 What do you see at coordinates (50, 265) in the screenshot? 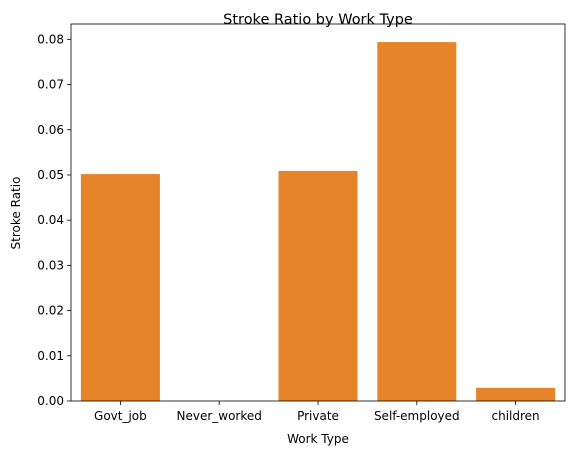
I see `y-tick-label: 0.03` at bounding box center [50, 265].